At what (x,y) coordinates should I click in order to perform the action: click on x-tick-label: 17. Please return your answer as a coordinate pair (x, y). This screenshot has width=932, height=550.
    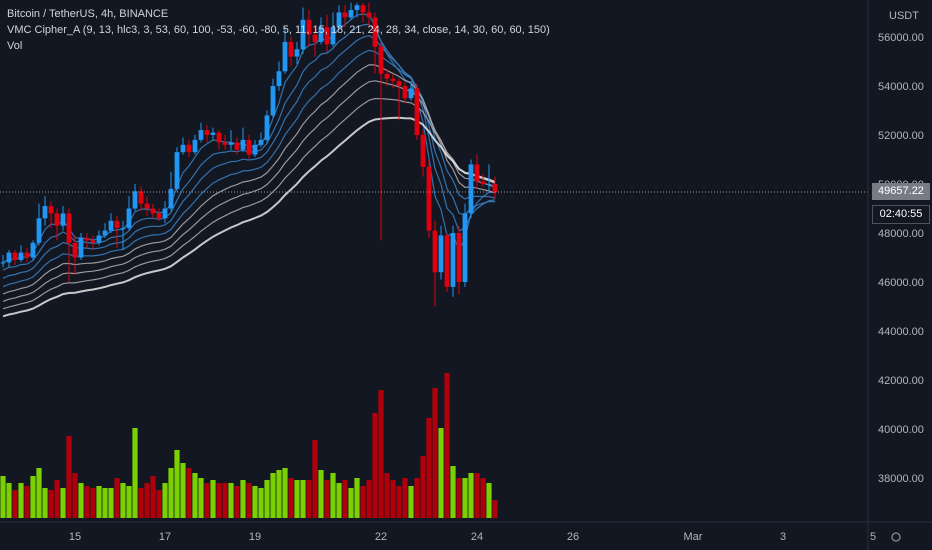
    Looking at the image, I should click on (165, 537).